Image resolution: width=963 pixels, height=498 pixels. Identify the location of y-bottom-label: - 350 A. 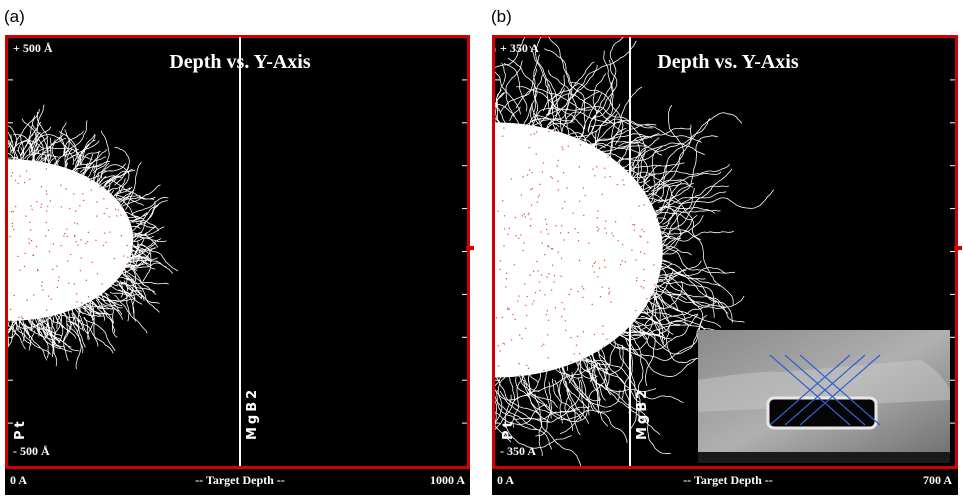
(518, 451).